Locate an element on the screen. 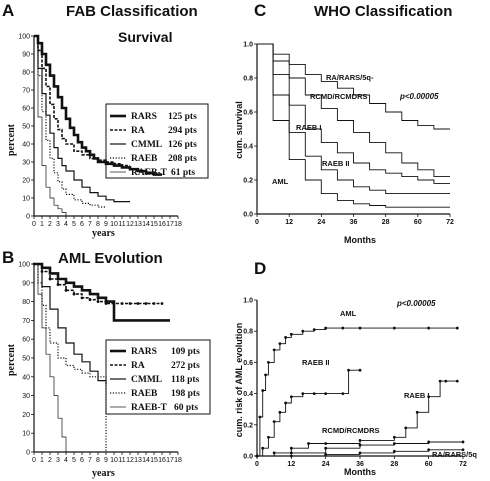 Image resolution: width=490 pixels, height=481 pixels. panel-b-xtick-label: 9 is located at coordinates (106, 460).